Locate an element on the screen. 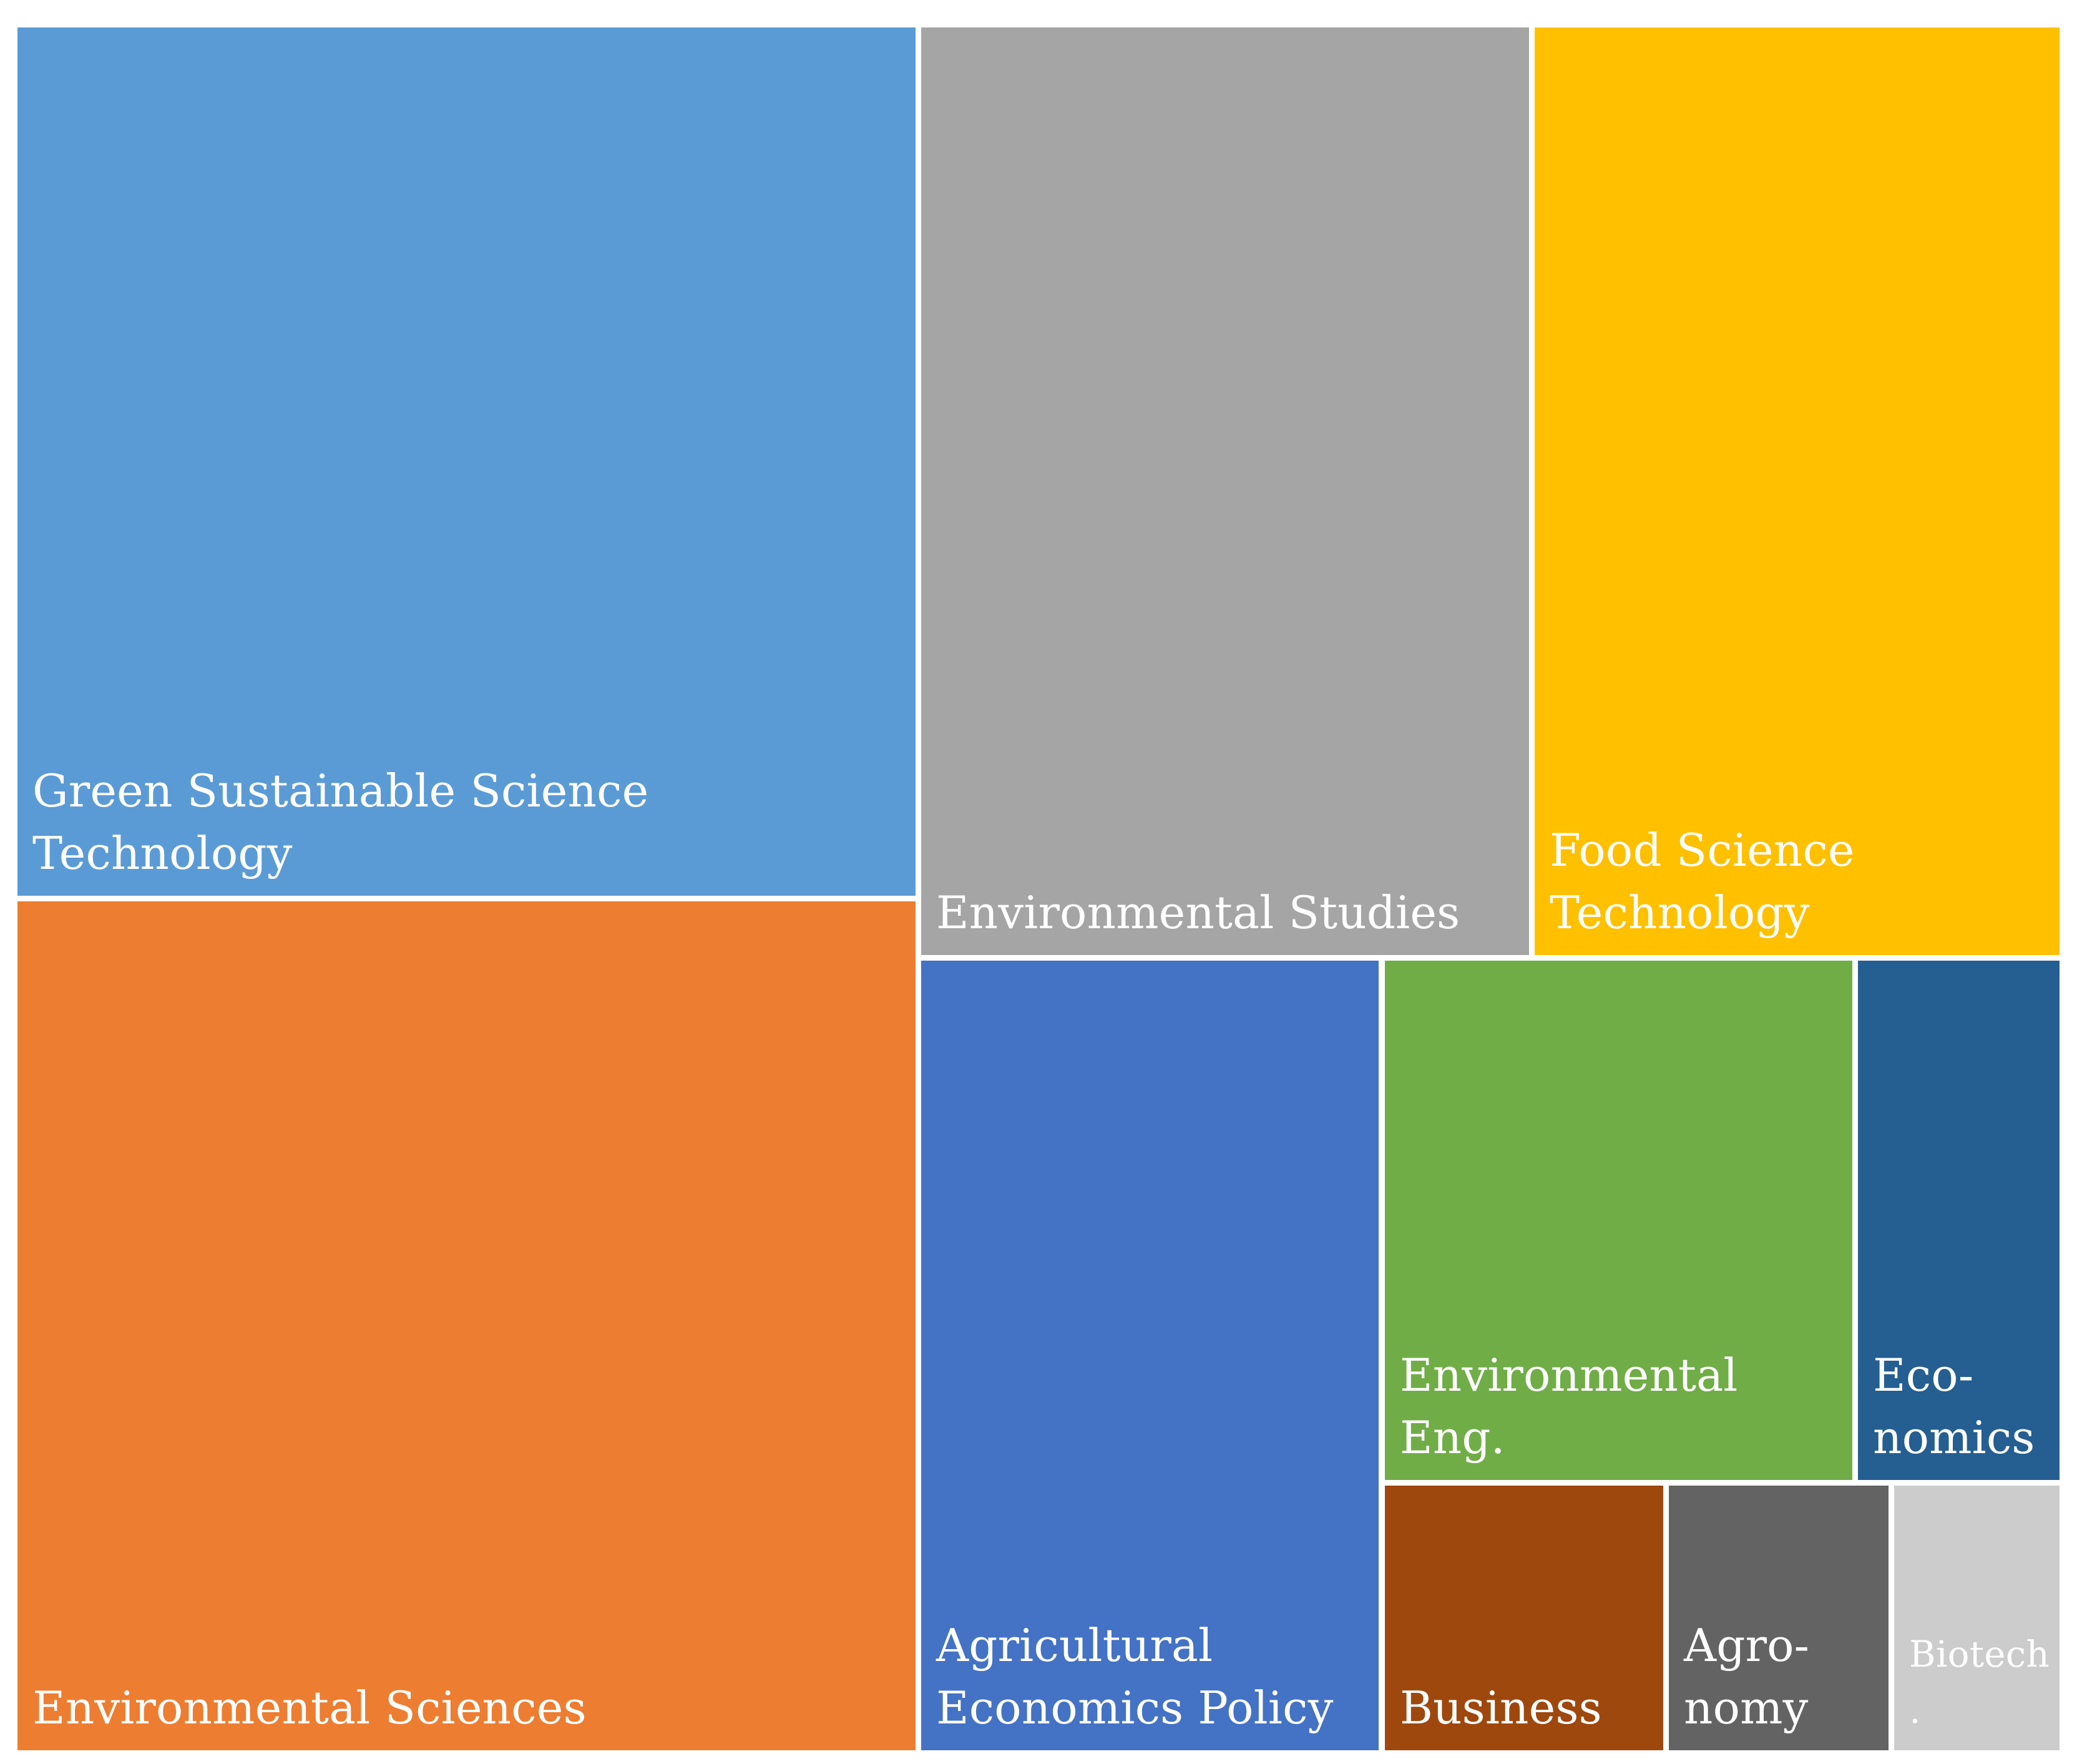 The width and height of the screenshot is (2077, 1764). tile-label-agricultural-economics-policy: Agricultural Economics Policy is located at coordinates (1135, 1676).